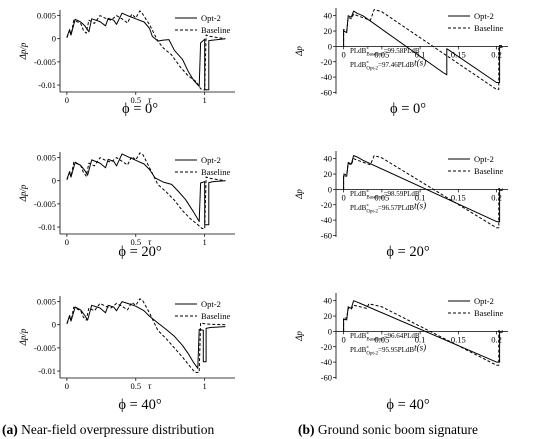 This screenshot has height=439, width=550. What do you see at coordinates (396, 429) in the screenshot?
I see `caption-b-text: Ground sonic boom signature` at bounding box center [396, 429].